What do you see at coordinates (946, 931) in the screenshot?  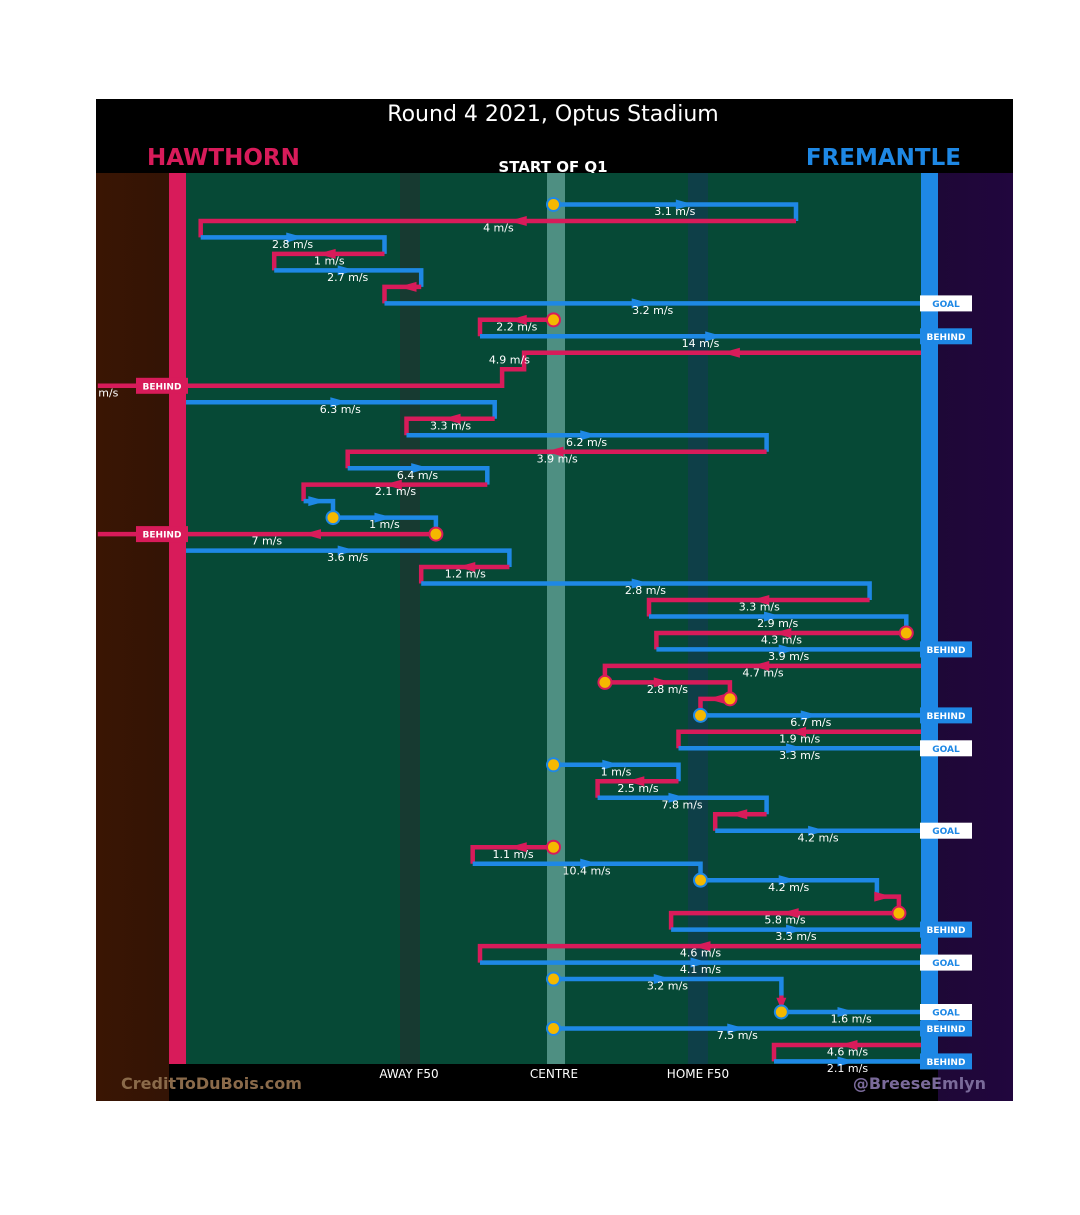 I see `outcome-label-43: BEHIND` at bounding box center [946, 931].